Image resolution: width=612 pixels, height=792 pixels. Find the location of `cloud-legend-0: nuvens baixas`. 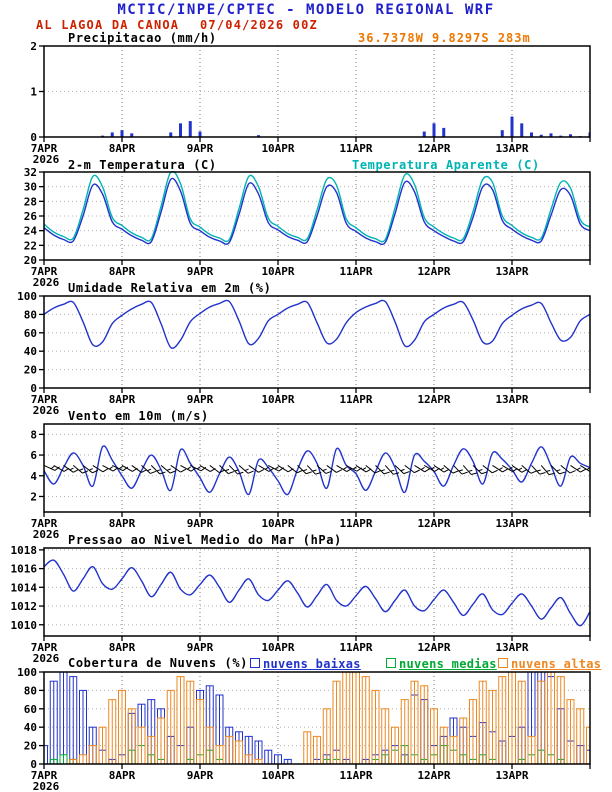

cloud-legend-0: nuvens baixas is located at coordinates (305, 664).